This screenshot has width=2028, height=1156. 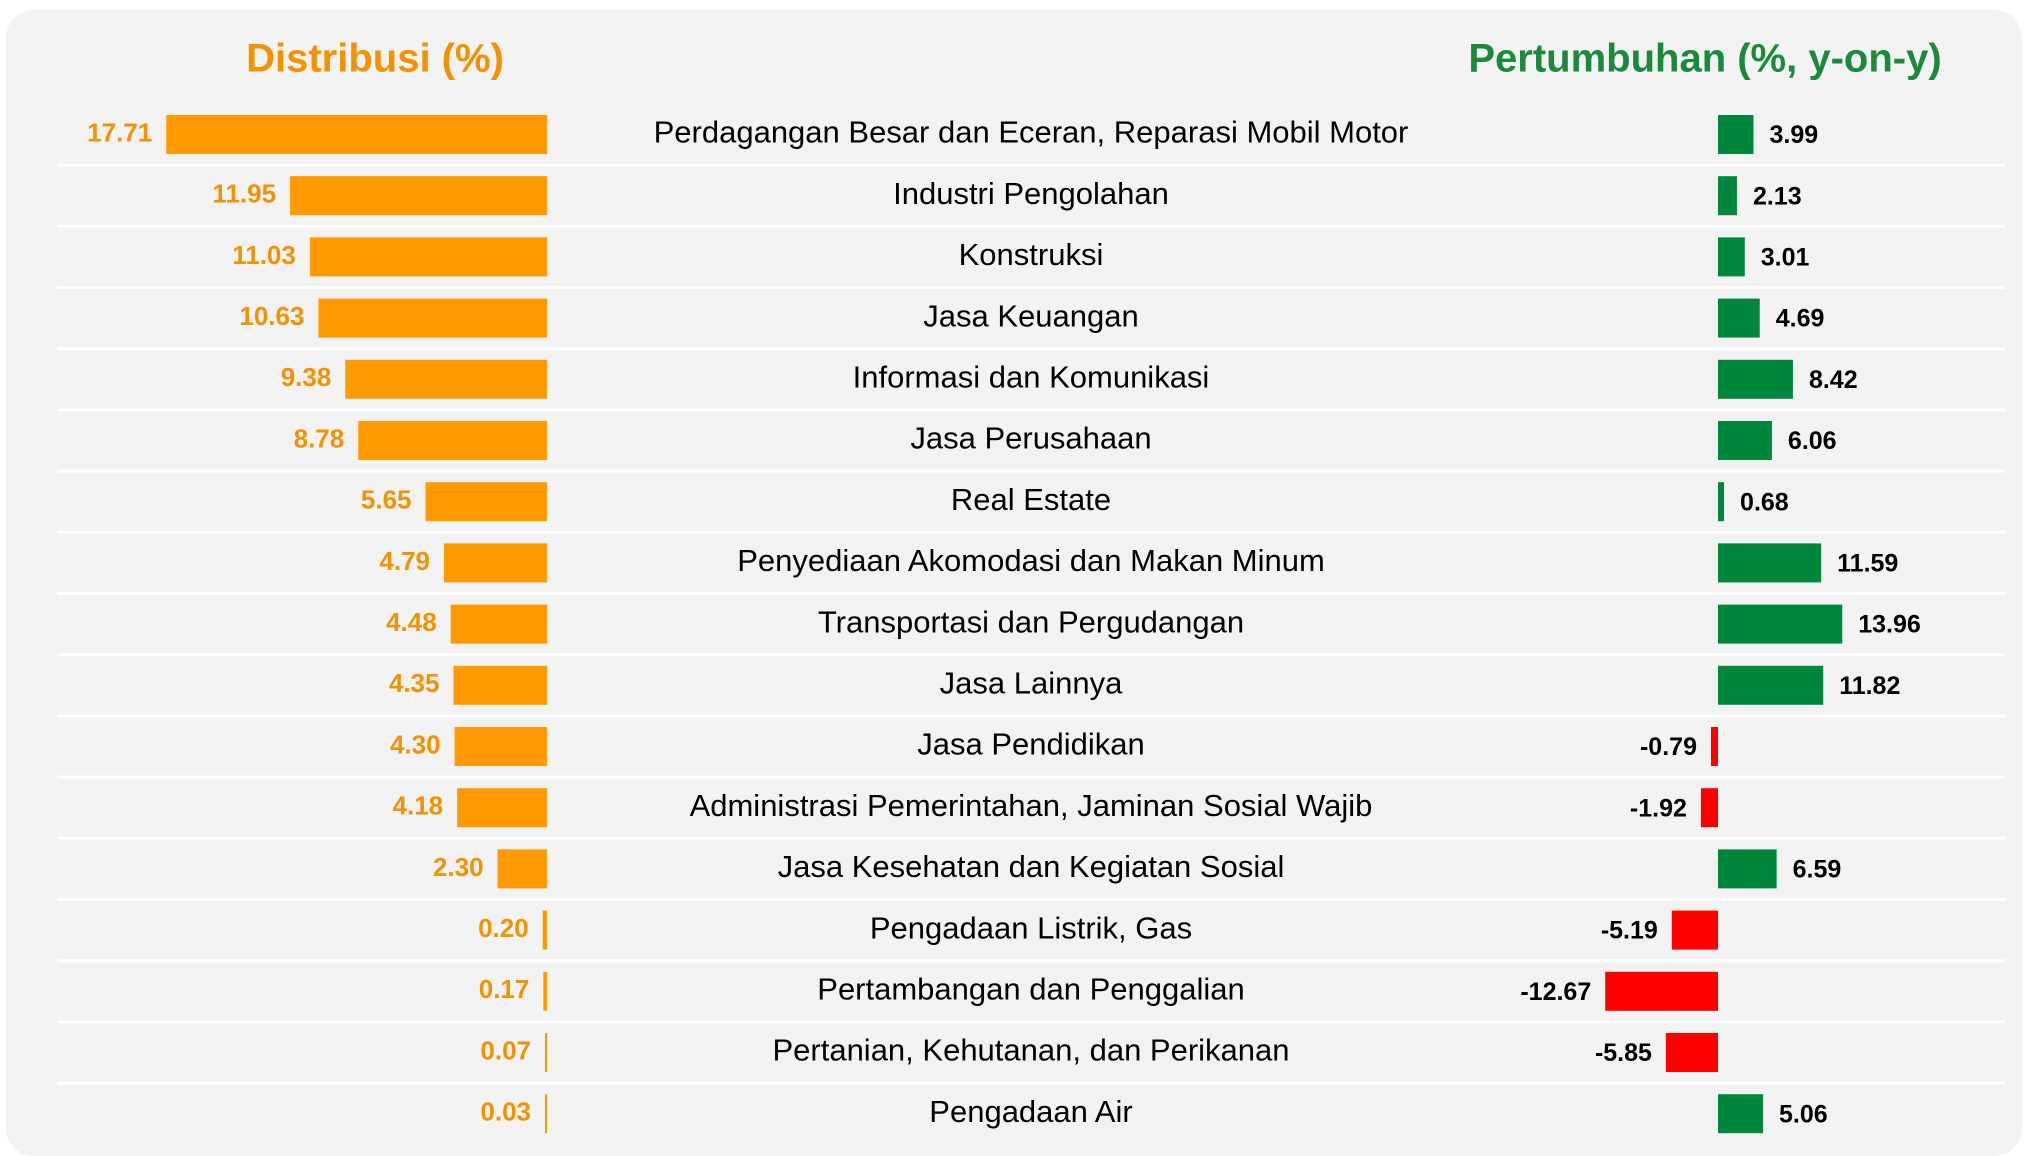 I want to click on value-label: 4.69, so click(x=1800, y=319).